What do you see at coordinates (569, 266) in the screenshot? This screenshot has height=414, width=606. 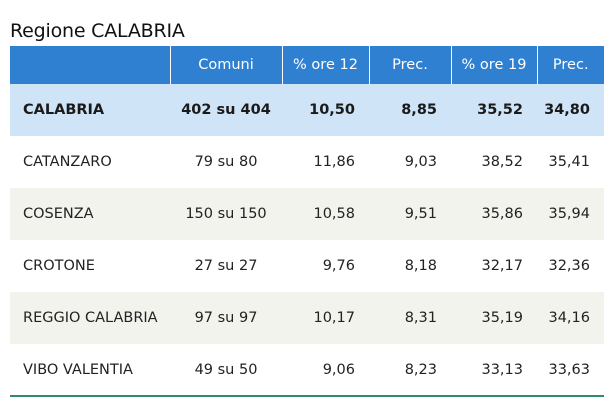 I see `row-prec-19: 32,36` at bounding box center [569, 266].